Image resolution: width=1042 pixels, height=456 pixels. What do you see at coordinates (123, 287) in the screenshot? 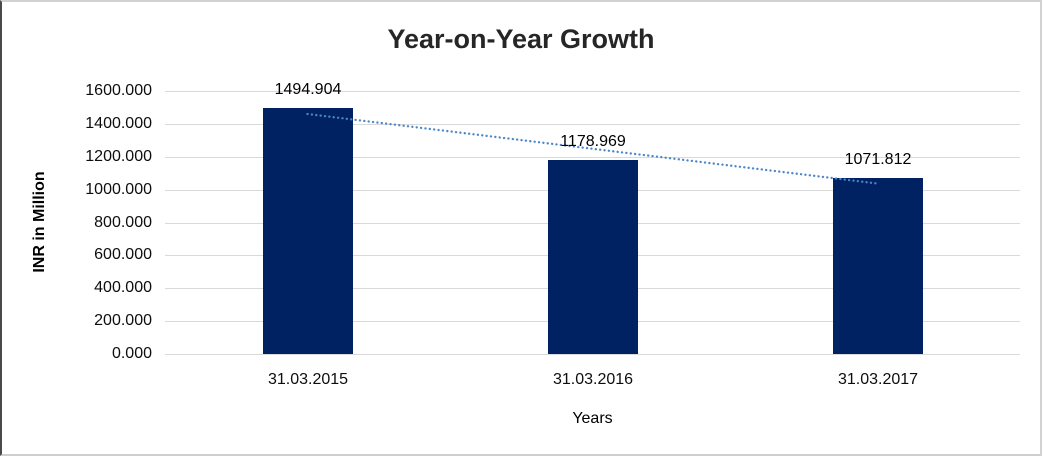
I see `y-axis-tick-label: 400.000` at bounding box center [123, 287].